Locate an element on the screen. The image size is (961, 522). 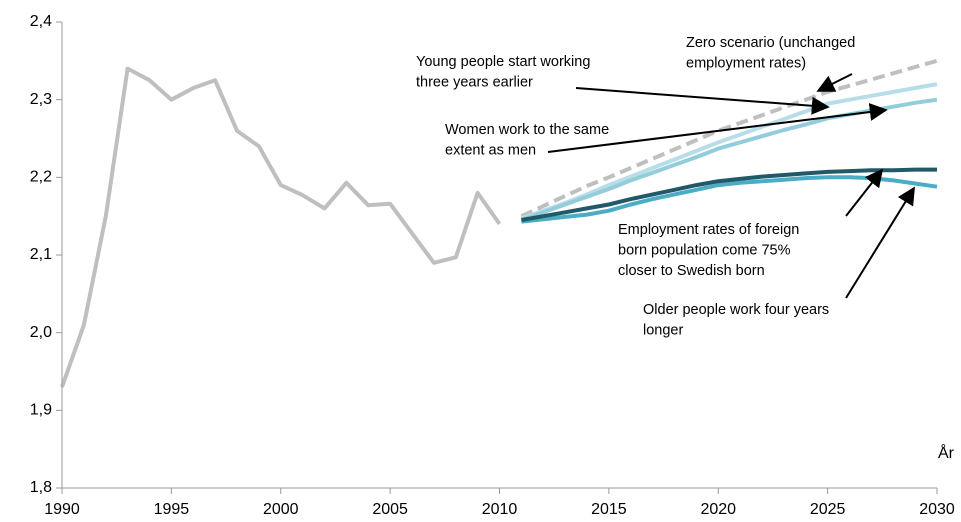
annotation: Zero scenario (unchanged is located at coordinates (770, 43).